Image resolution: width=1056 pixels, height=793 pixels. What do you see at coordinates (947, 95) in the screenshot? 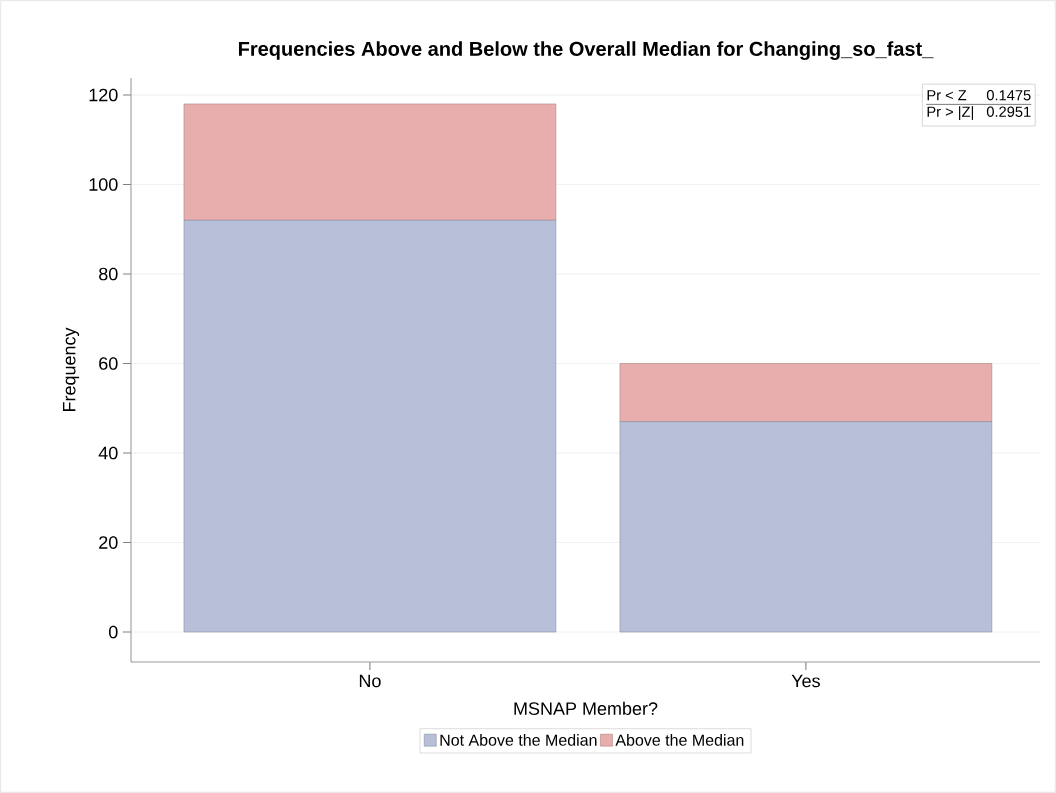
I see `annotation: Pr < Z` at bounding box center [947, 95].